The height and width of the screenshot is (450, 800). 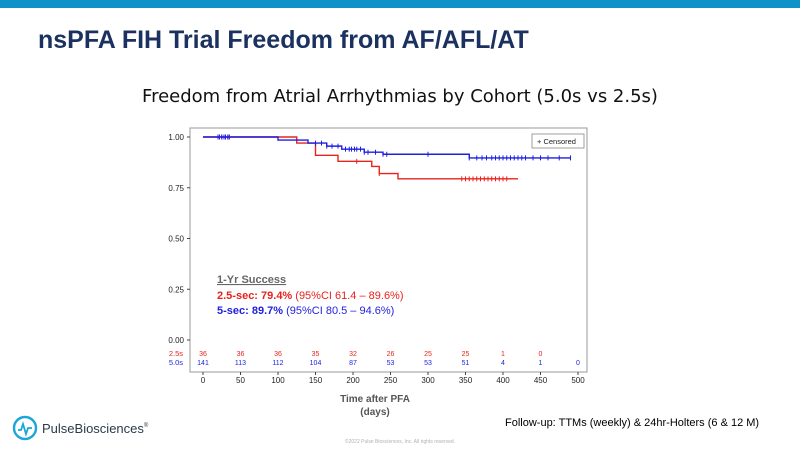 What do you see at coordinates (146, 426) in the screenshot?
I see `logo-registered-mark: ®` at bounding box center [146, 426].